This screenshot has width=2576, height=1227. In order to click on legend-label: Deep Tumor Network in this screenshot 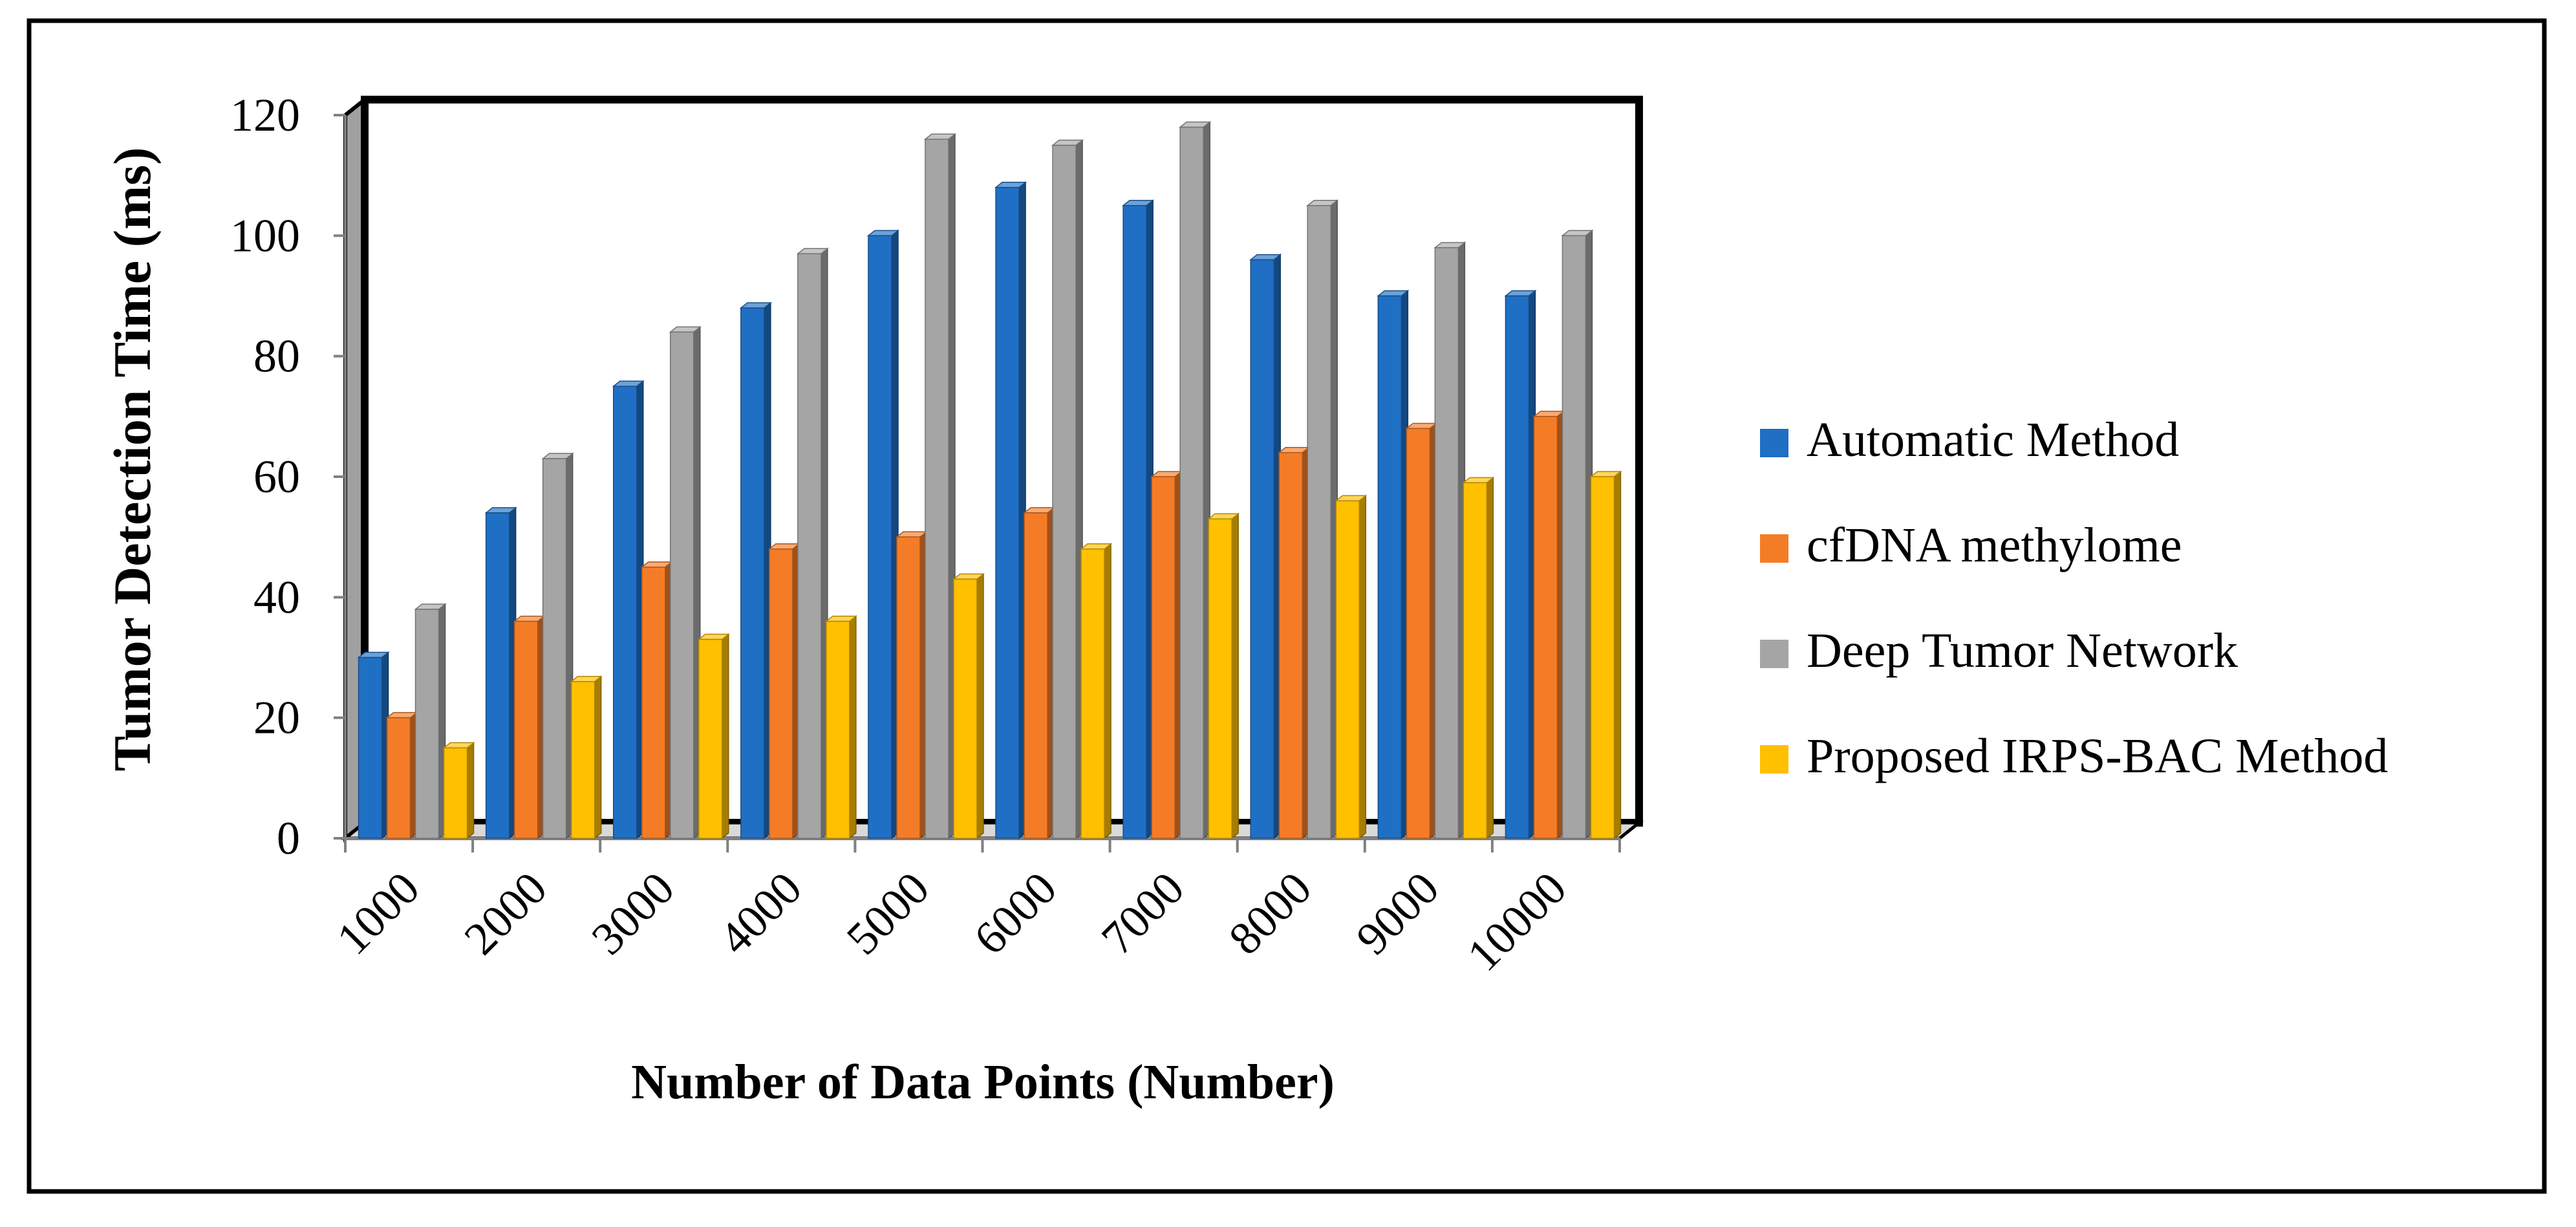, I will do `click(2022, 651)`.